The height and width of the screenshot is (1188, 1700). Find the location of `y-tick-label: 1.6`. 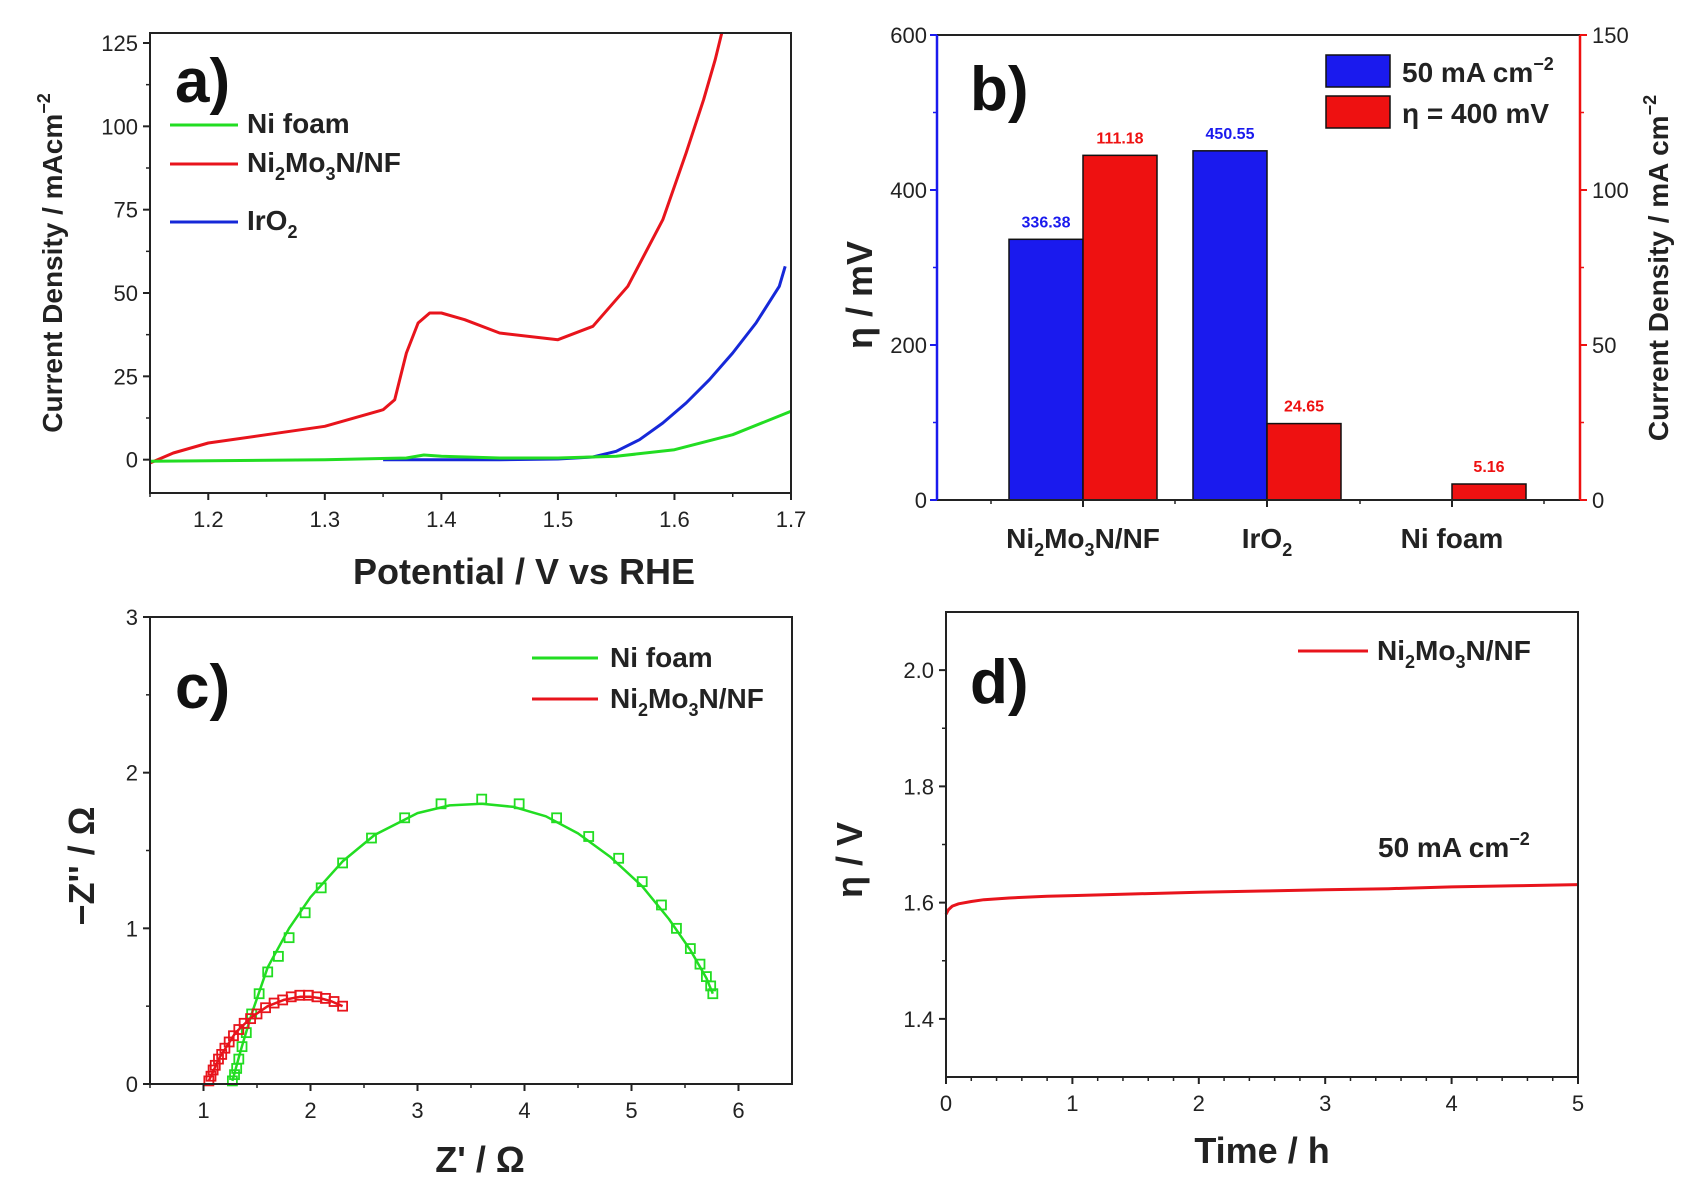

y-tick-label: 1.6 is located at coordinates (918, 903).